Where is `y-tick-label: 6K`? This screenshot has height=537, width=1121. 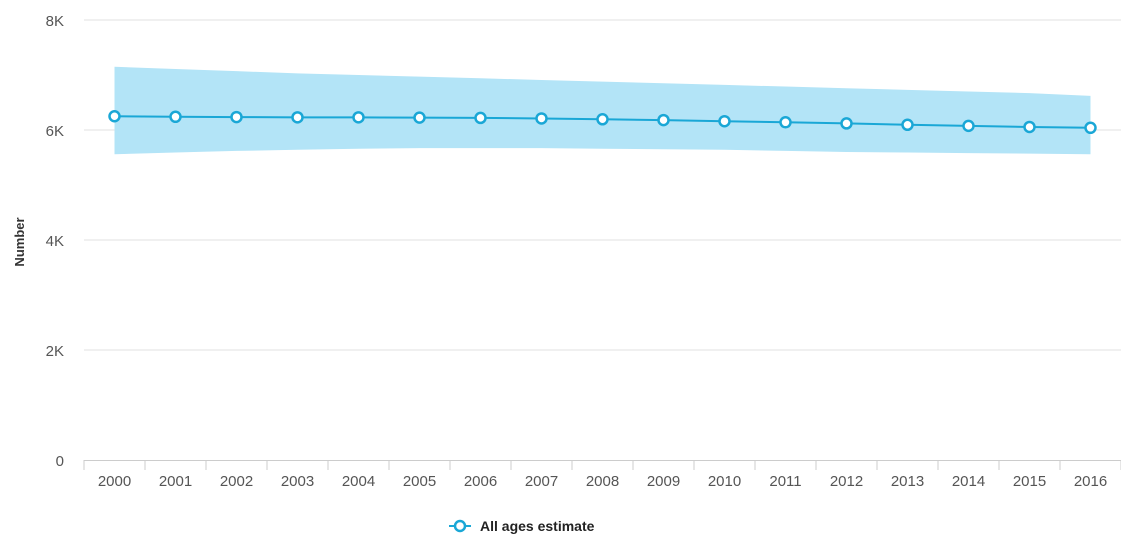 y-tick-label: 6K is located at coordinates (55, 131).